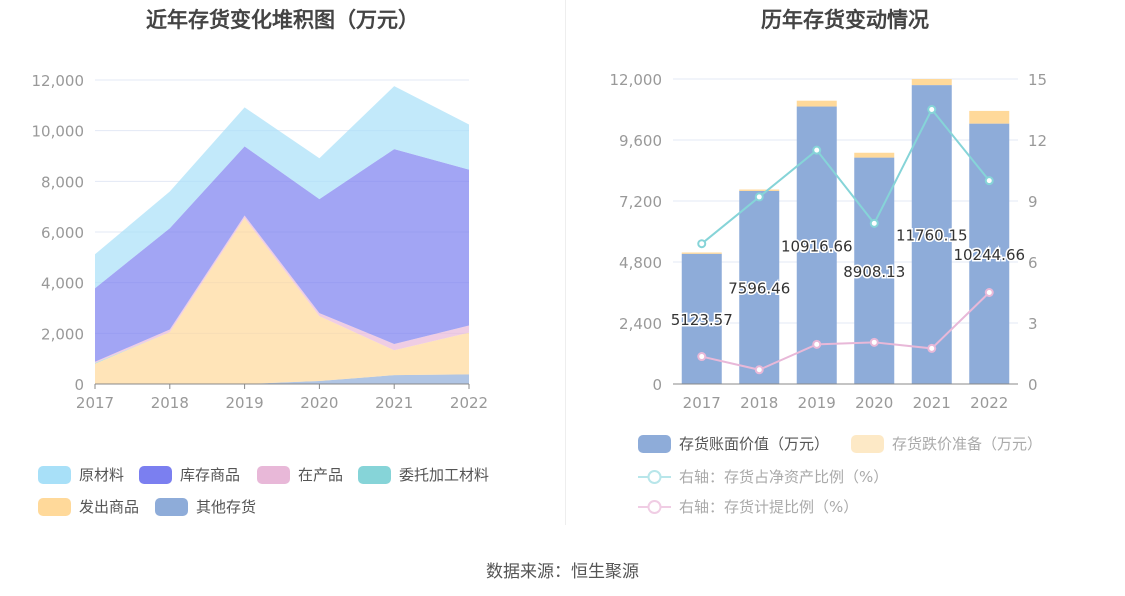 The height and width of the screenshot is (596, 1125). What do you see at coordinates (245, 403) in the screenshot?
I see `left-x-tick-label: 2019` at bounding box center [245, 403].